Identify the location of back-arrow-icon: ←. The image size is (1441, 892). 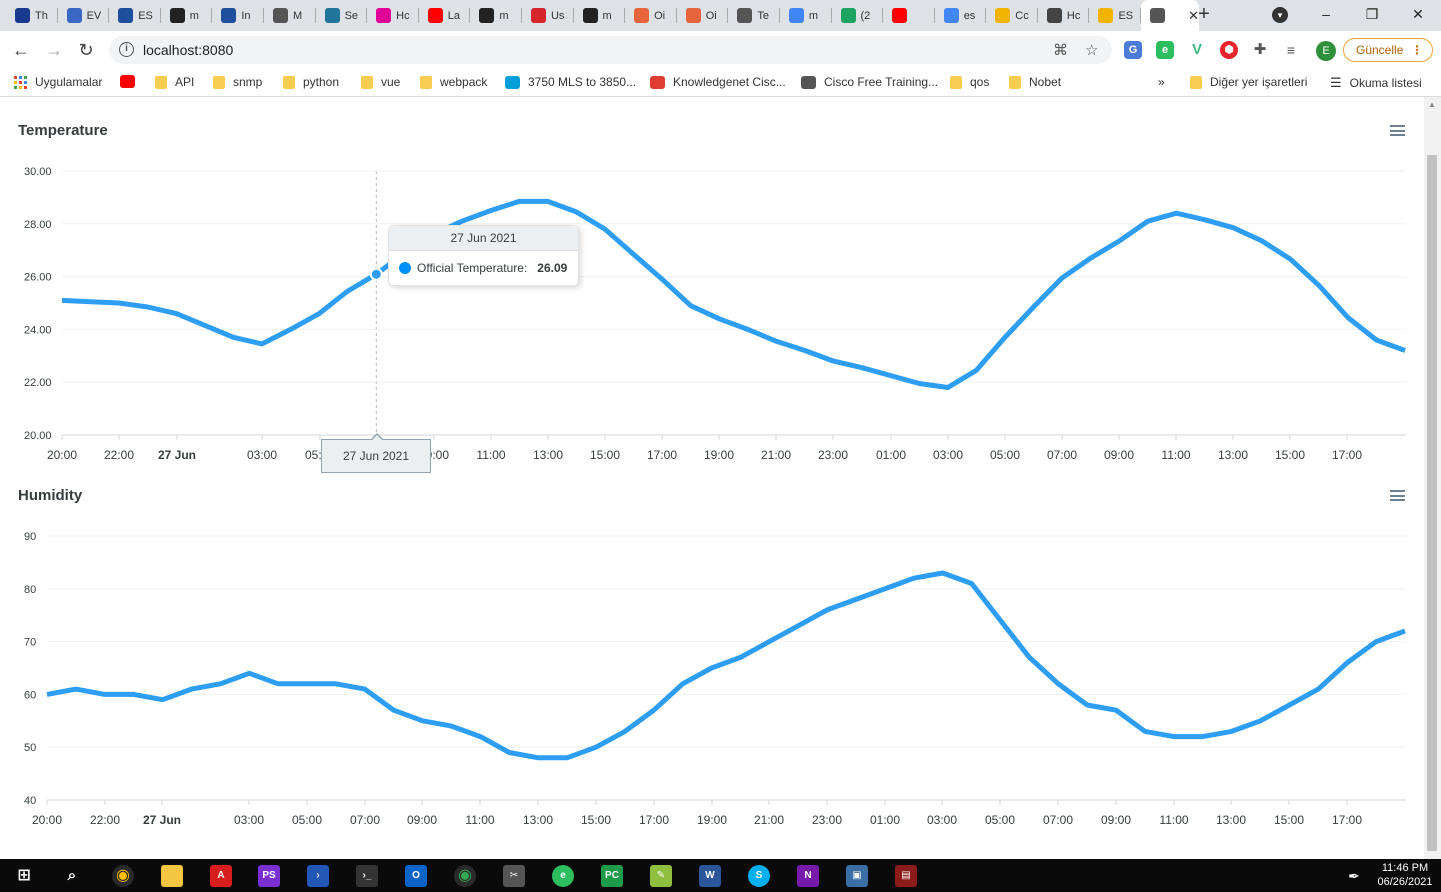
(21, 50).